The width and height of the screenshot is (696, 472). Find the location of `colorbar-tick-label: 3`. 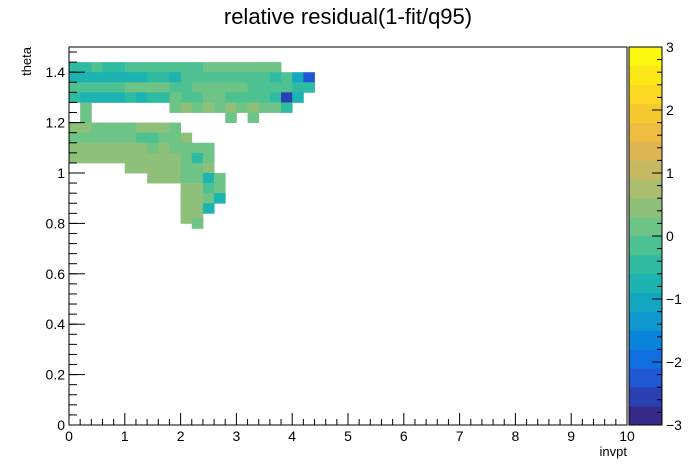

colorbar-tick-label: 3 is located at coordinates (670, 47).